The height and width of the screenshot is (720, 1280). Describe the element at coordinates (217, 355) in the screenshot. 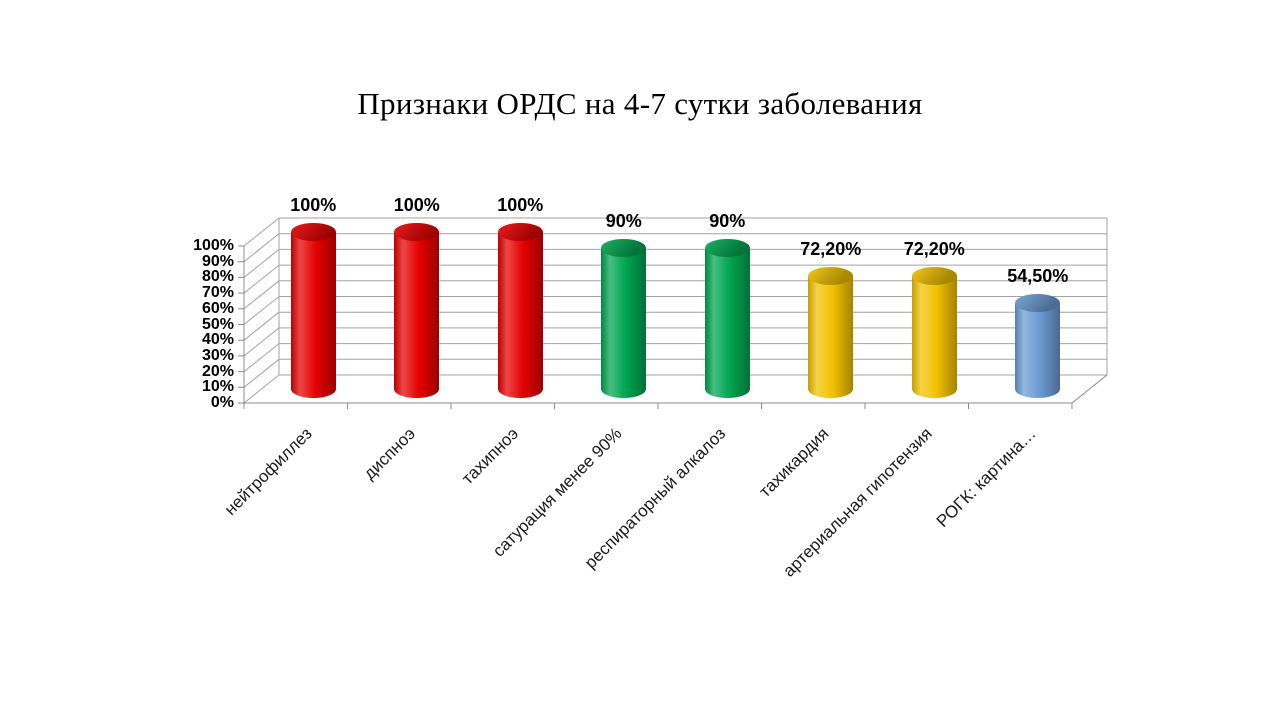

I see `y-tick-label: 30%` at that location.